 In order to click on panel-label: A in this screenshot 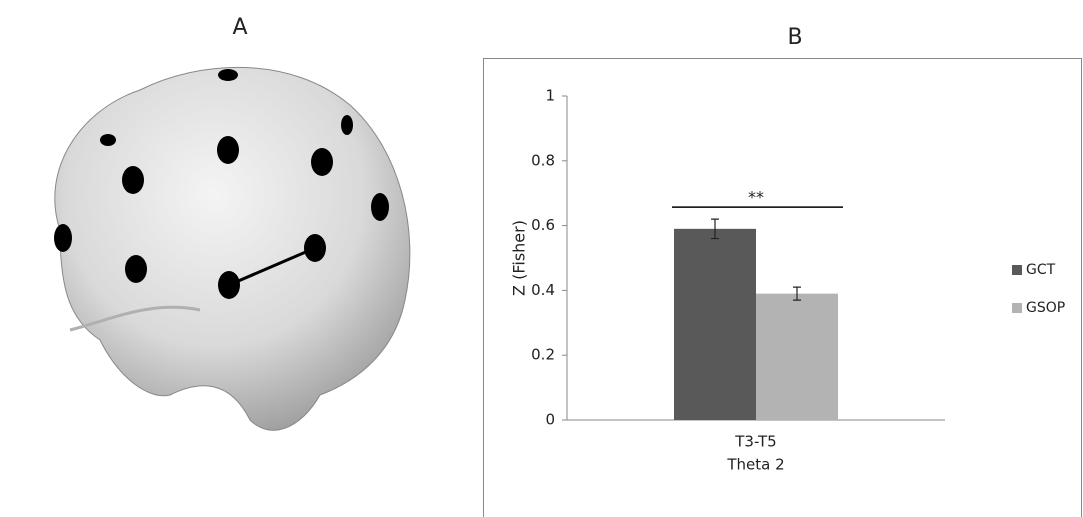, I will do `click(239, 27)`.